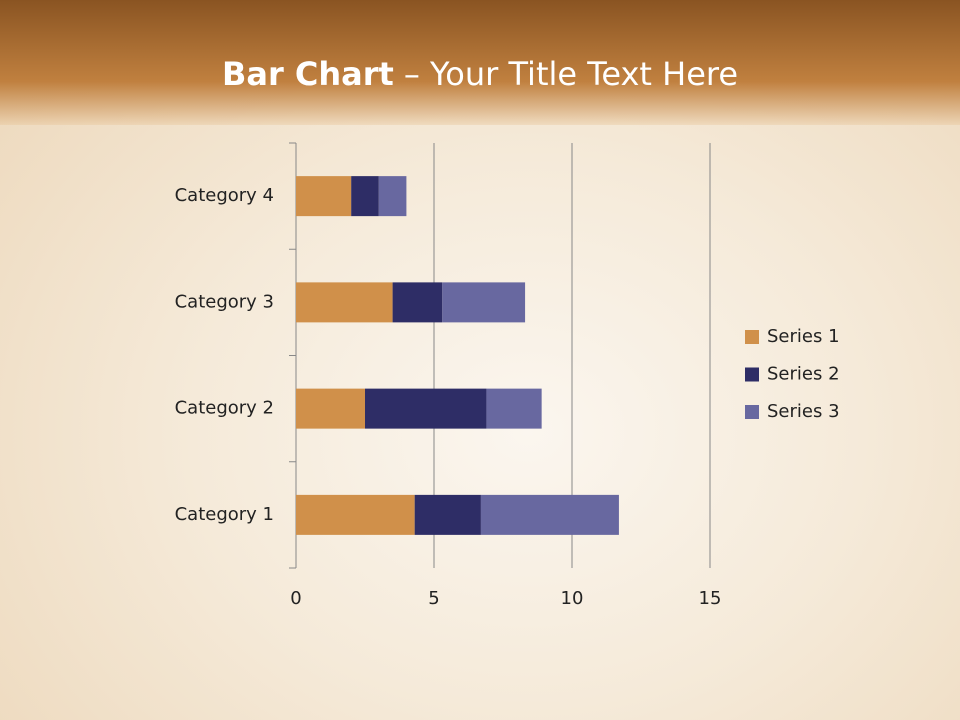 The height and width of the screenshot is (720, 960). What do you see at coordinates (224, 195) in the screenshot?
I see `y-tick-label: Category 4` at bounding box center [224, 195].